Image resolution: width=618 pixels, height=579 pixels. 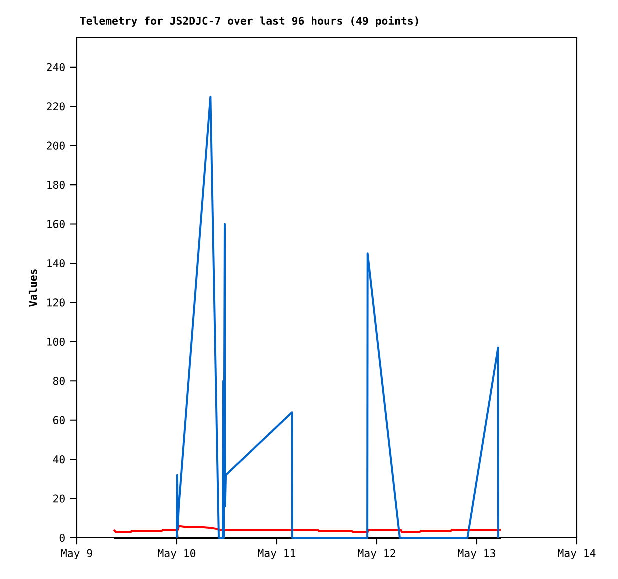 I want to click on x-tick-label: May 11, so click(x=277, y=554).